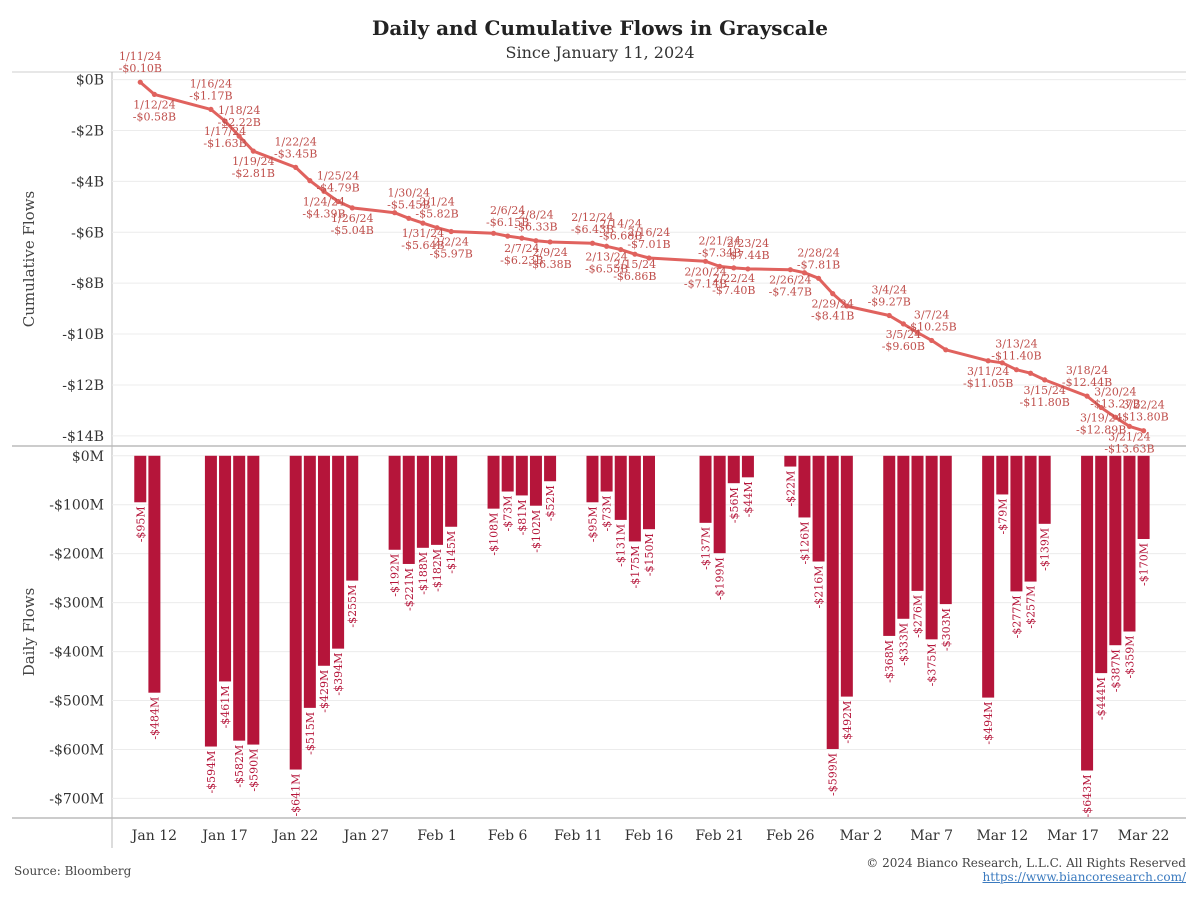 Image resolution: width=1200 pixels, height=900 pixels. What do you see at coordinates (239, 122) in the screenshot?
I see `cumulative-value-label: -$2.22B` at bounding box center [239, 122].